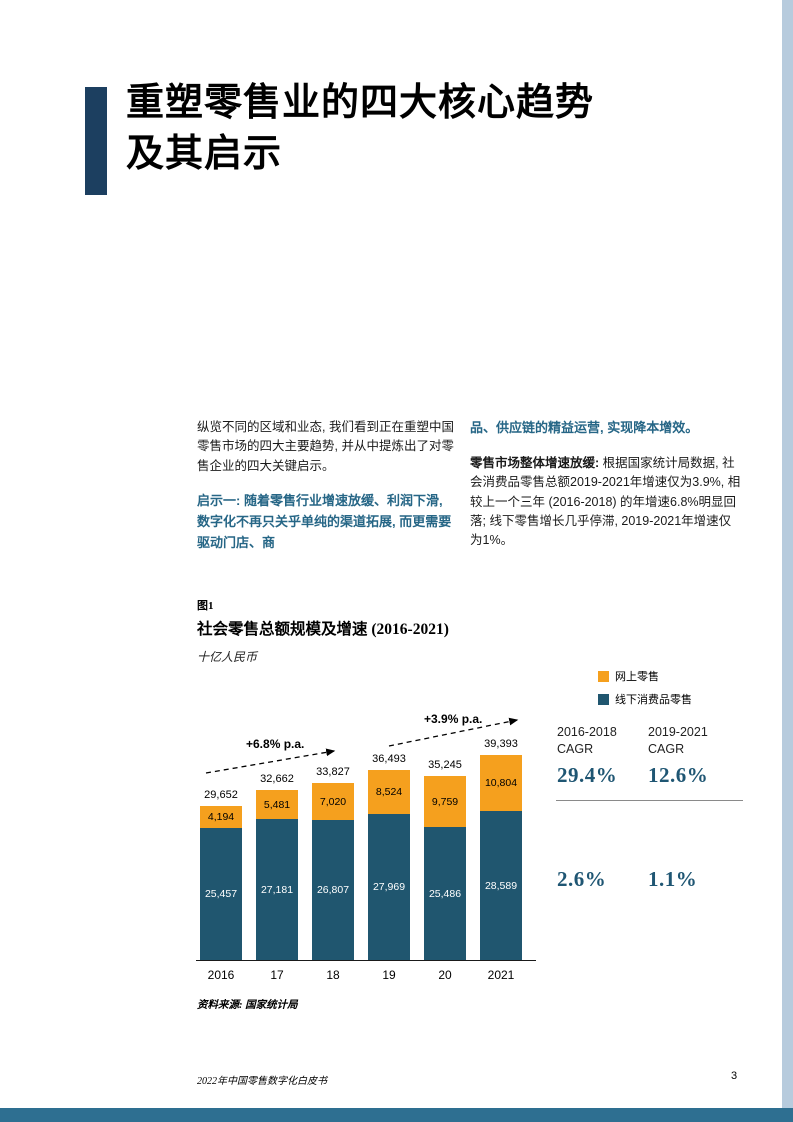 The width and height of the screenshot is (793, 1122). I want to click on offline-segment: 26,807, so click(333, 890).